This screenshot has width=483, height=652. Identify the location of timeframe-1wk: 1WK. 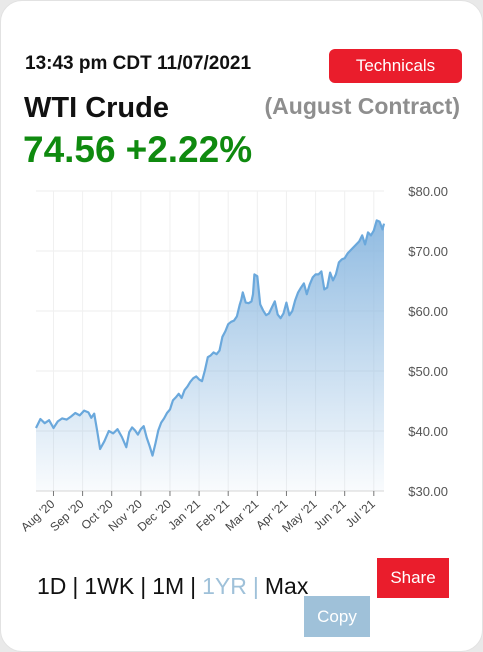
(109, 586).